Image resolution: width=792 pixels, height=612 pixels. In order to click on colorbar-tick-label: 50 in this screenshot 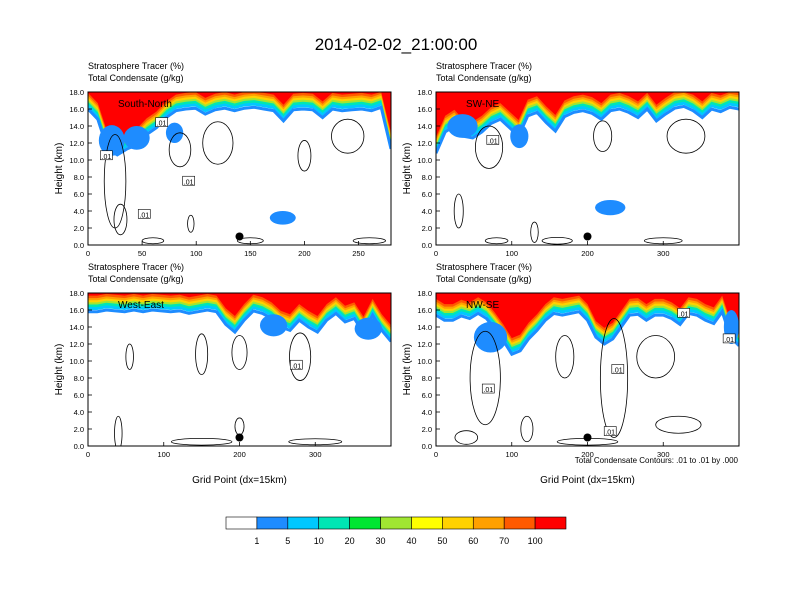, I will do `click(442, 541)`.